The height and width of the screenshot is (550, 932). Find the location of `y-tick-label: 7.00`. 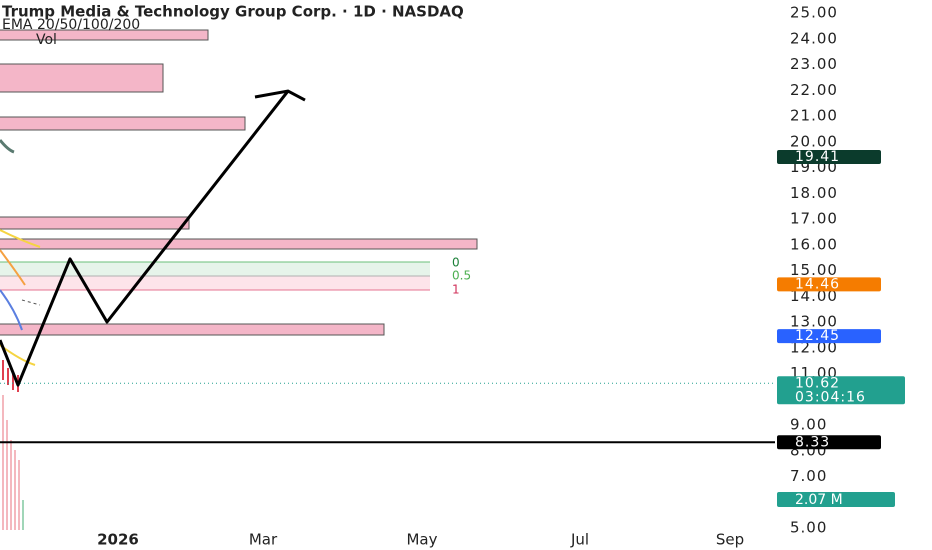

y-tick-label: 7.00 is located at coordinates (808, 476).